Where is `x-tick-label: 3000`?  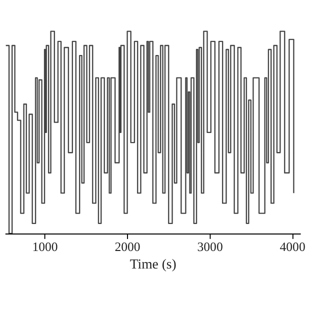 x-tick-label: 3000 is located at coordinates (210, 247).